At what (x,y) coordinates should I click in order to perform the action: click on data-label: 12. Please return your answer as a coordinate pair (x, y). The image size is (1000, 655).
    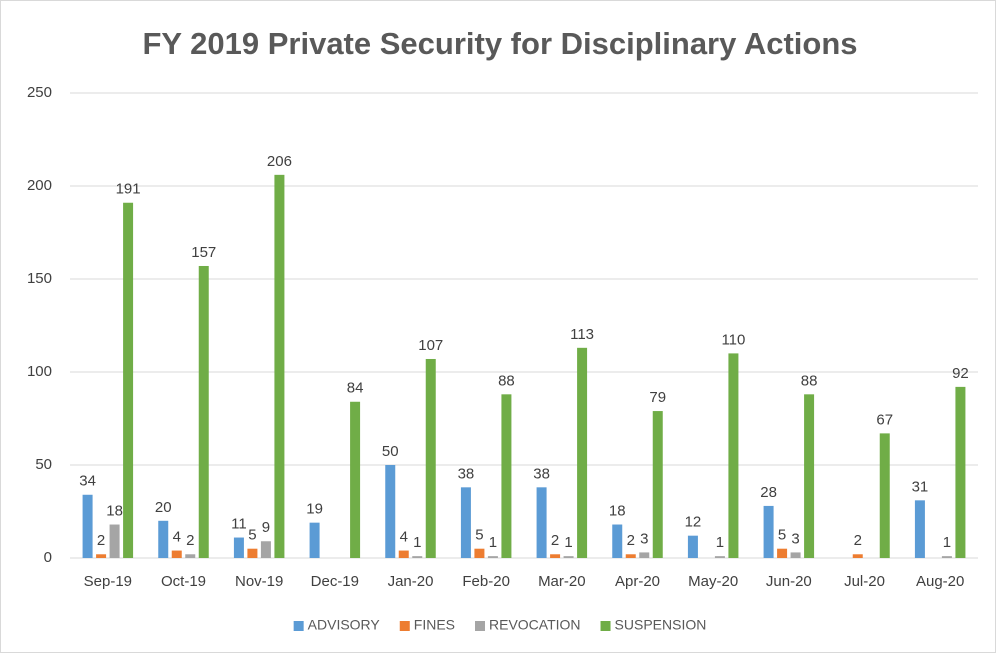
    Looking at the image, I should click on (693, 522).